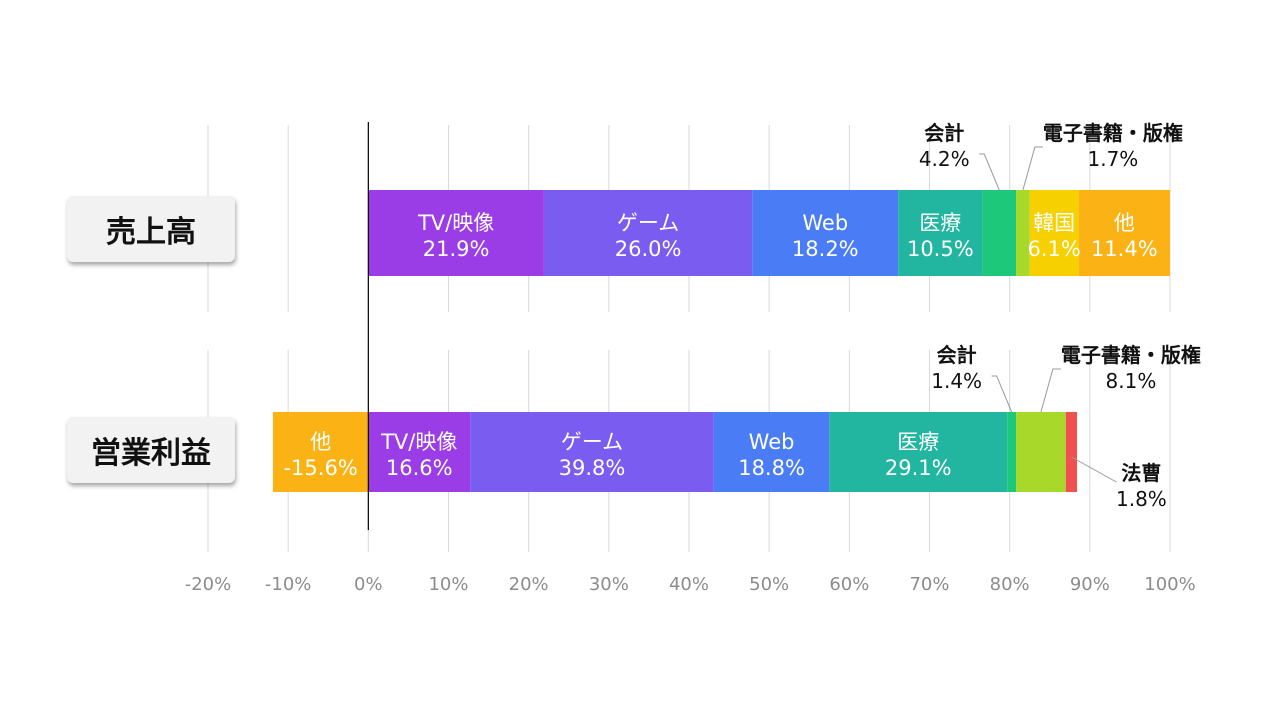  Describe the element at coordinates (689, 584) in the screenshot. I see `x-tick-label: 40%` at that location.